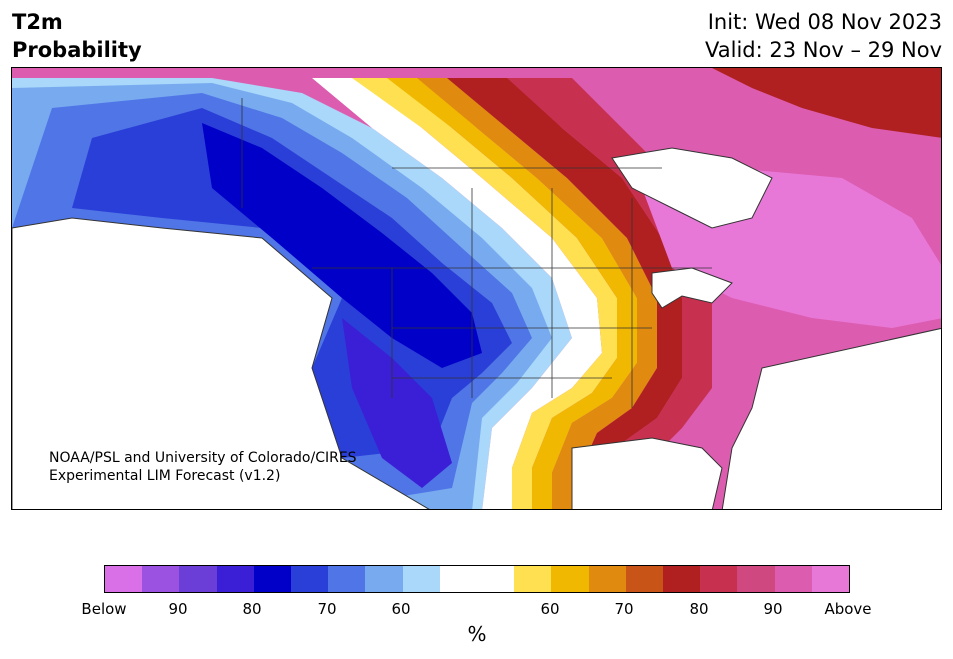 The image size is (953, 659). I want to click on great-lakes, so click(692, 288).